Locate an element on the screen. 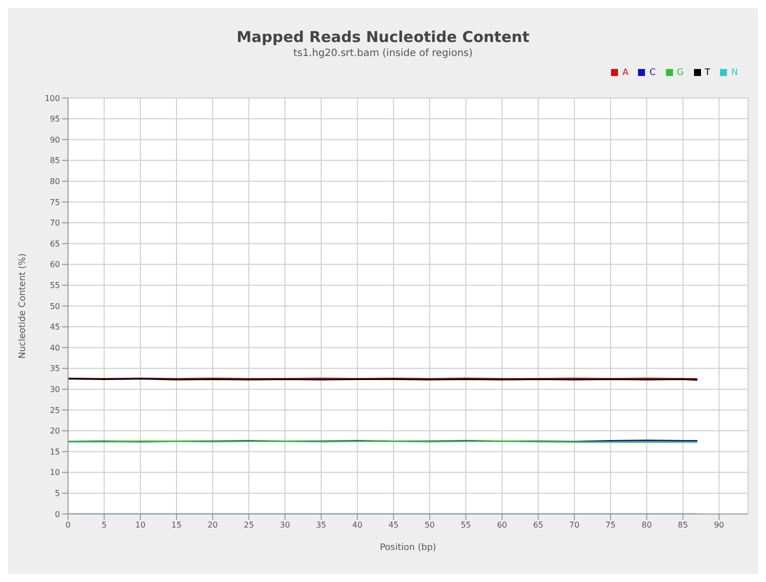 The width and height of the screenshot is (766, 582). y-tick-label: 90 is located at coordinates (55, 139).